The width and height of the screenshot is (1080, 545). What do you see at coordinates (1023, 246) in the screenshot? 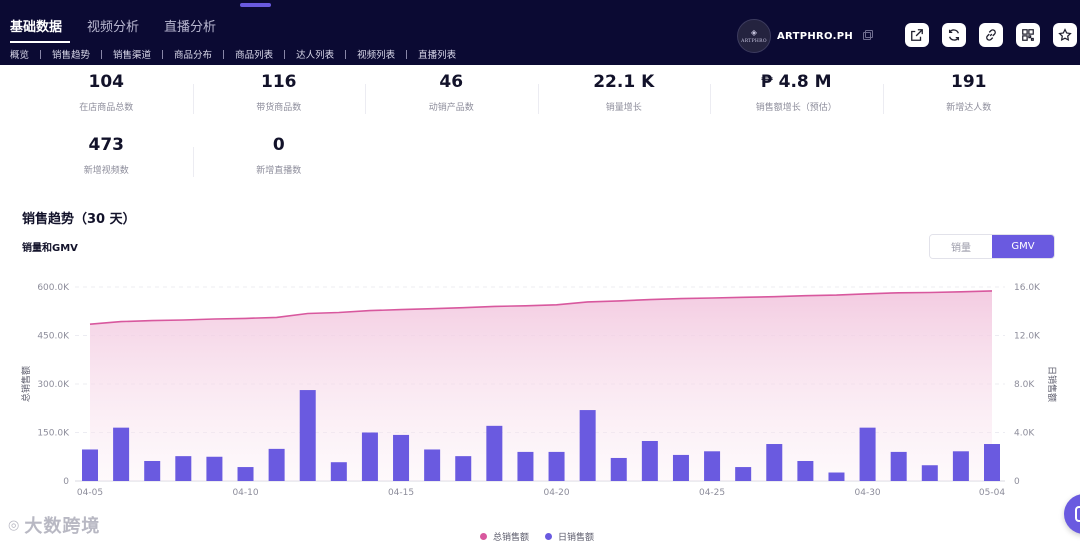
I see `toggle-gmv: GMV` at bounding box center [1023, 246].